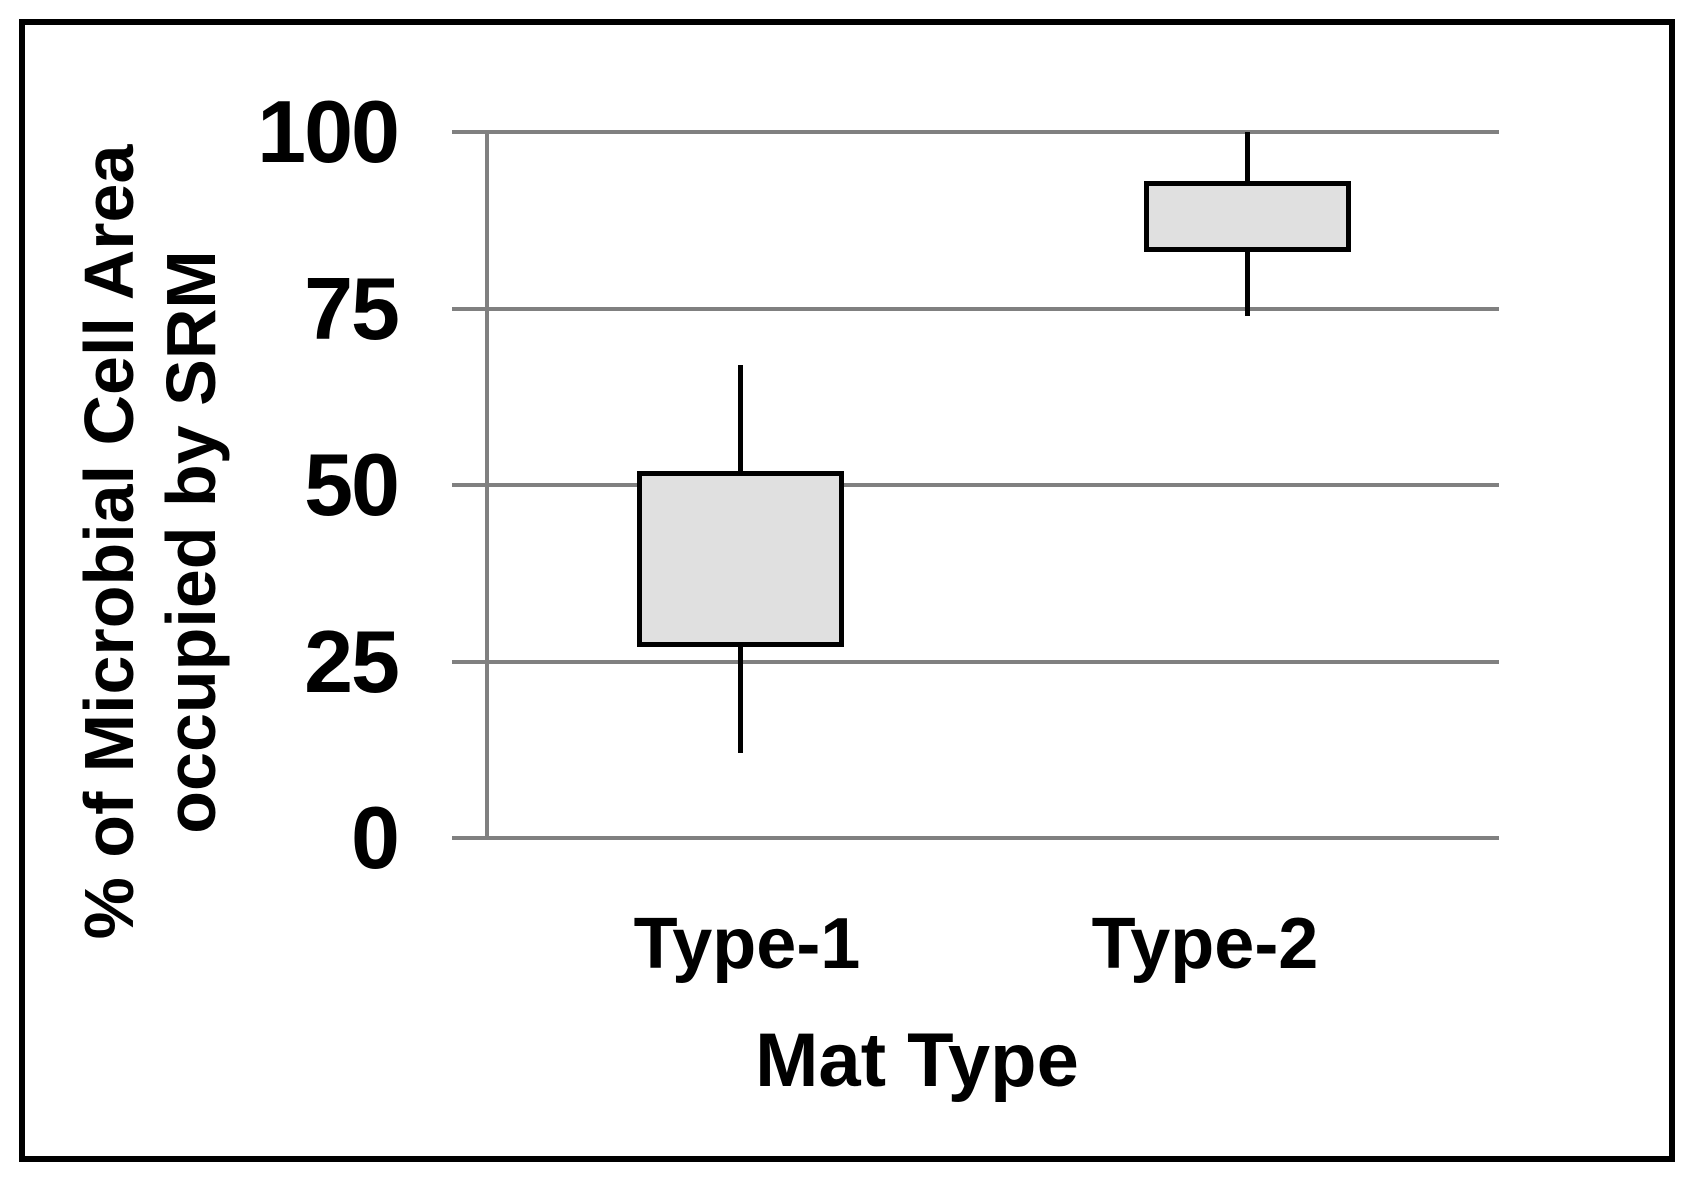 The width and height of the screenshot is (1693, 1182). I want to click on y-tick-label-75: 75, so click(352, 308).